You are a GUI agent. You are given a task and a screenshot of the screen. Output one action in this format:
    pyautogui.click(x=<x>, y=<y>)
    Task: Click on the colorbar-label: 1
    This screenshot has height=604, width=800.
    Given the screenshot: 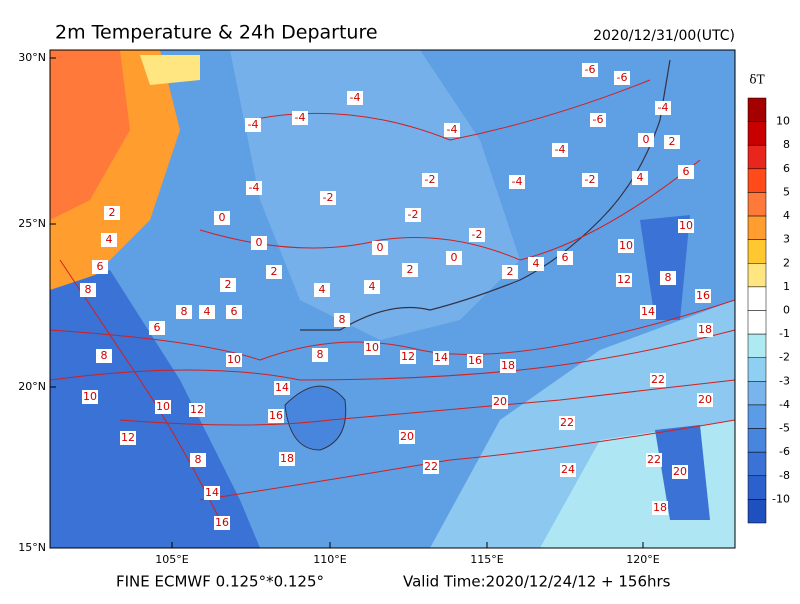 What is the action you would take?
    pyautogui.click(x=786, y=286)
    